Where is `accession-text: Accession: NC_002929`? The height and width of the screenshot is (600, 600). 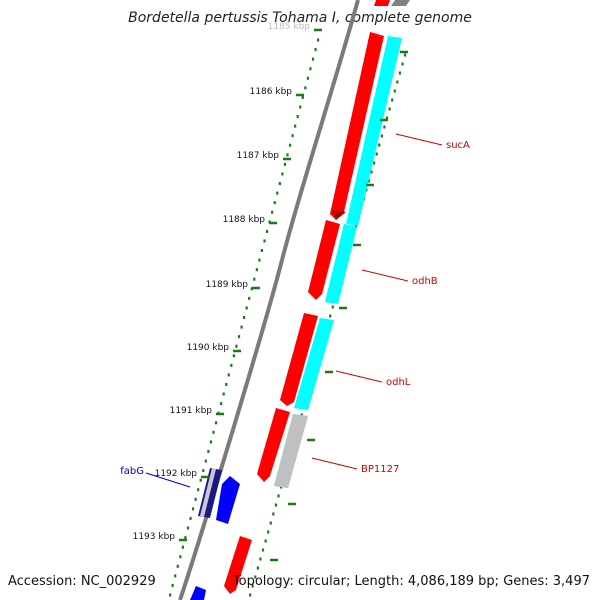
accession-text: Accession: NC_002929 is located at coordinates (82, 581).